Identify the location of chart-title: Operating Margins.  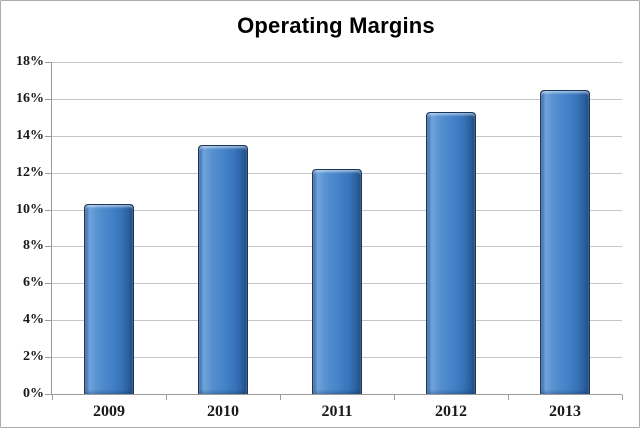
(336, 25).